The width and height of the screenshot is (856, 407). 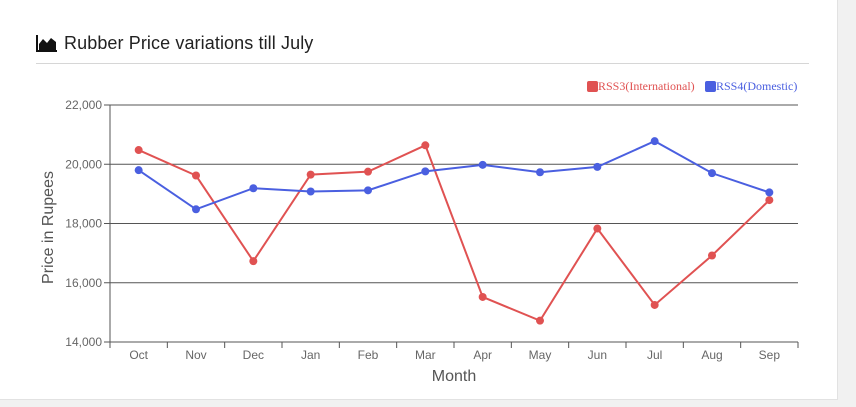 What do you see at coordinates (756, 86) in the screenshot?
I see `legend-label: RSS4(Domestic)` at bounding box center [756, 86].